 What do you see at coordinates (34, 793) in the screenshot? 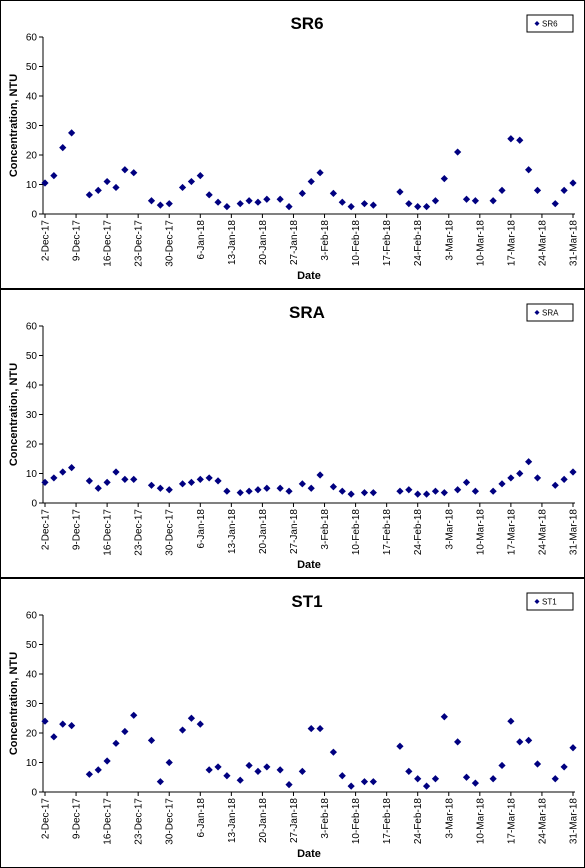
I see `y-tick-label: 0` at bounding box center [34, 793].